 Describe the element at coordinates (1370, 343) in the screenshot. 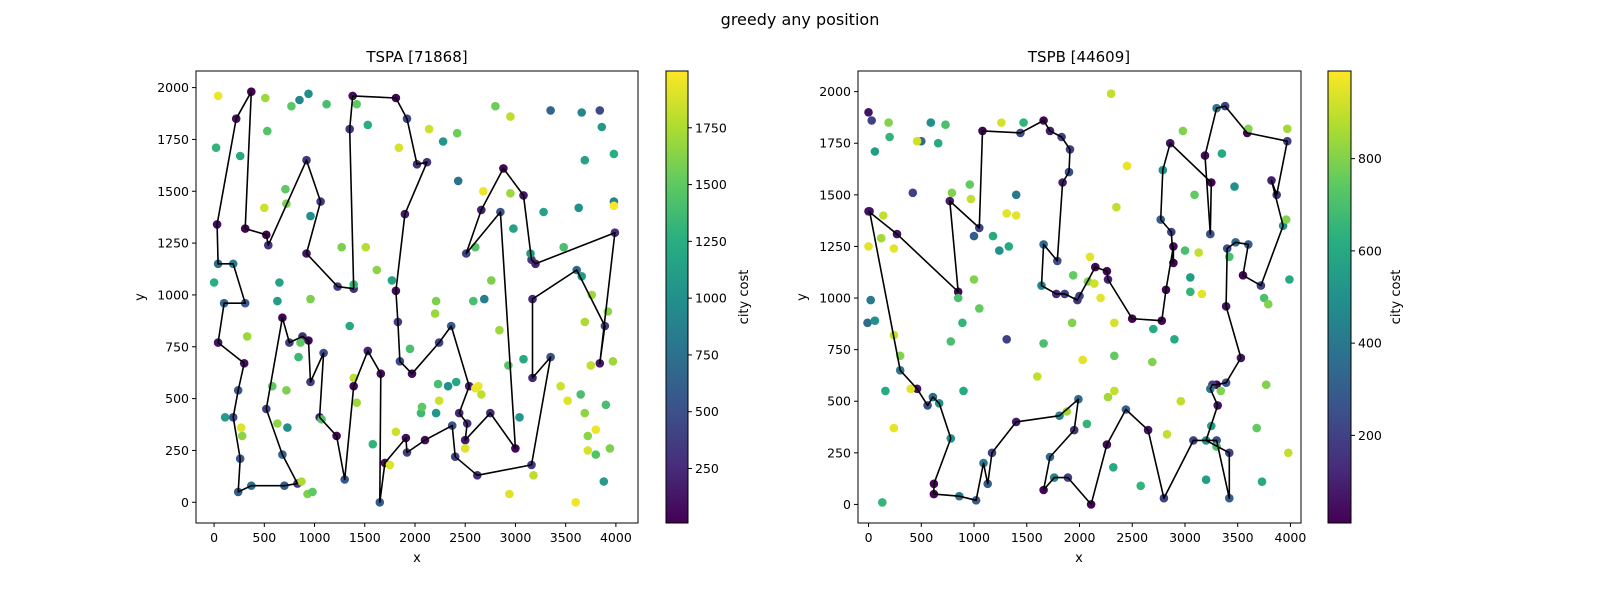

I see `colorbar-tick-label: 400` at that location.